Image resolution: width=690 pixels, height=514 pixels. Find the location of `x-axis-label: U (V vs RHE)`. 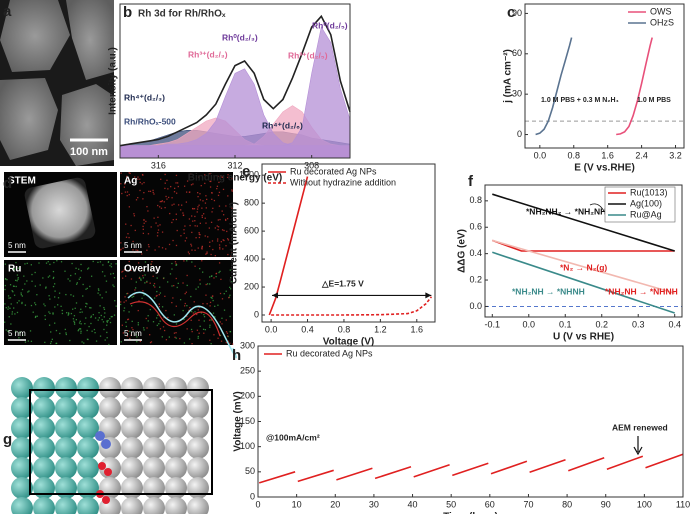

x-axis-label: U (V vs RHE) is located at coordinates (583, 337).